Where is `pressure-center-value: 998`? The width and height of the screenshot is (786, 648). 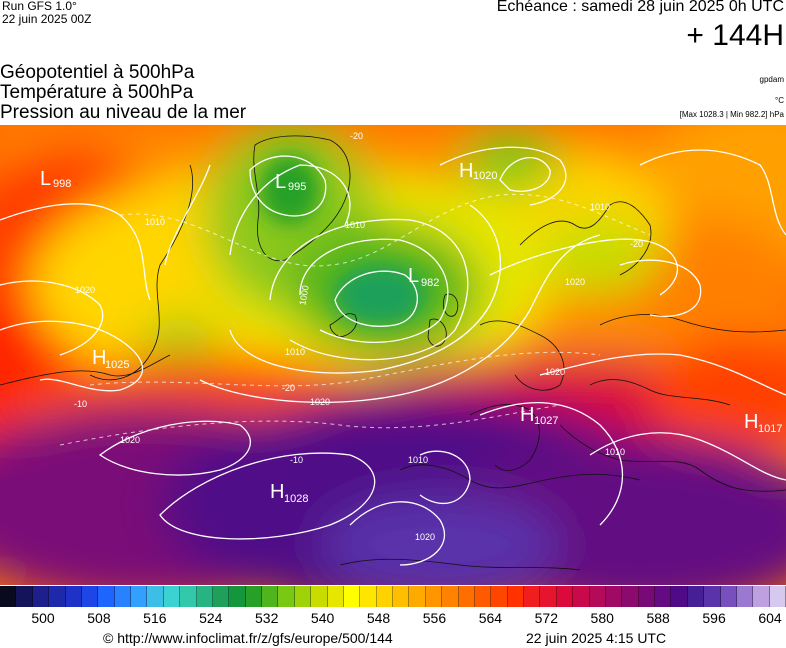
pressure-center-value: 998 is located at coordinates (62, 184).